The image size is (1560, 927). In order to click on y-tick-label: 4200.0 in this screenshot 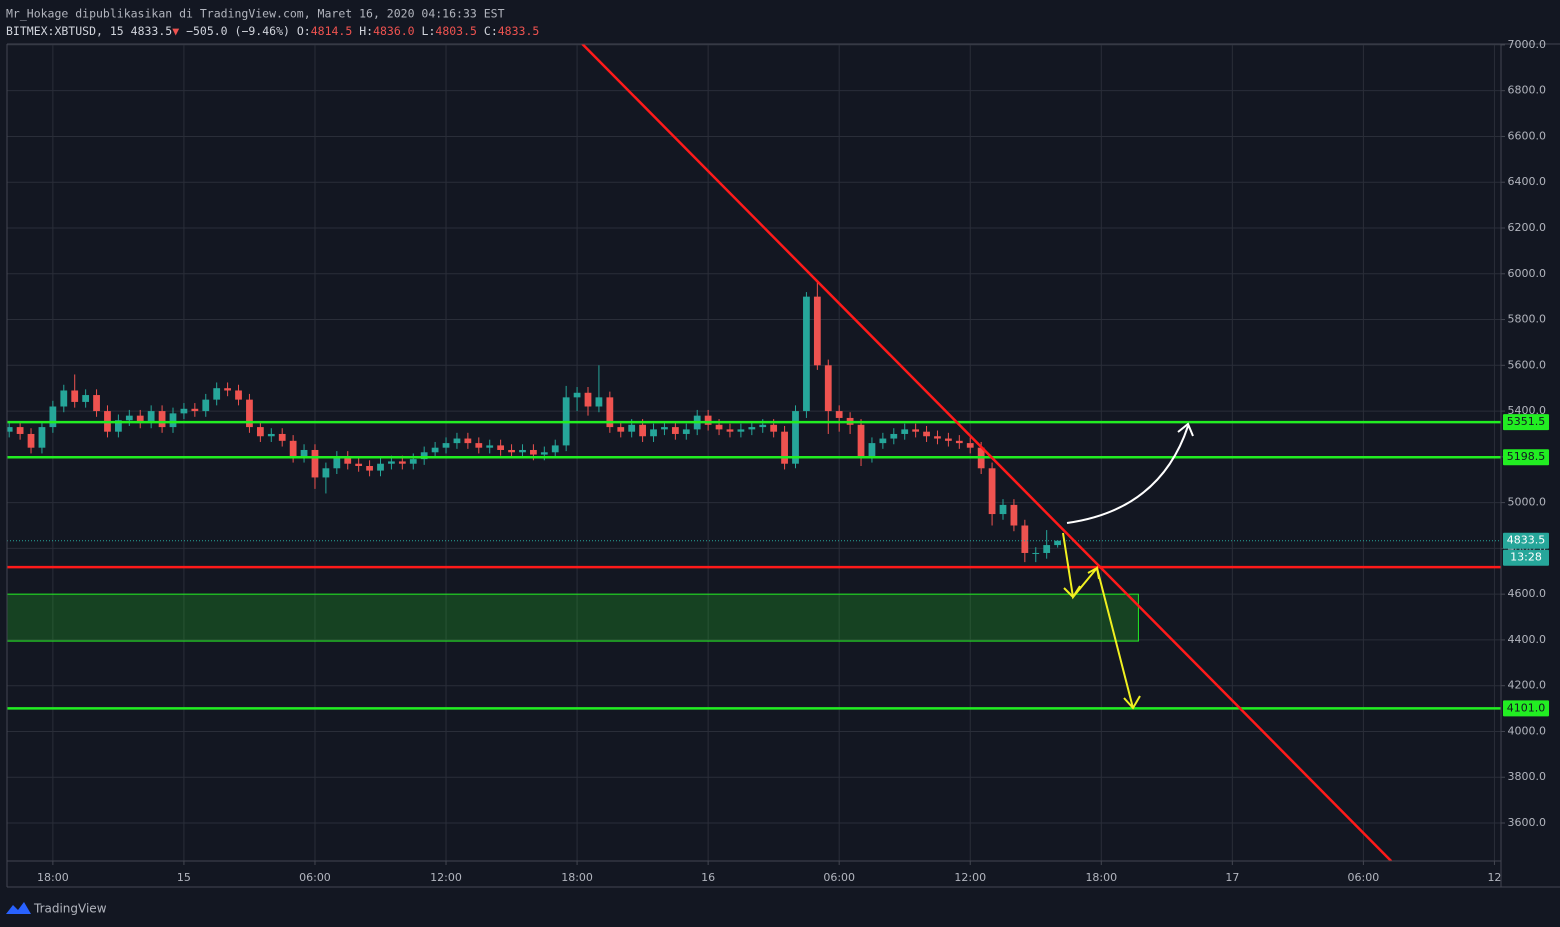, I will do `click(1527, 685)`.